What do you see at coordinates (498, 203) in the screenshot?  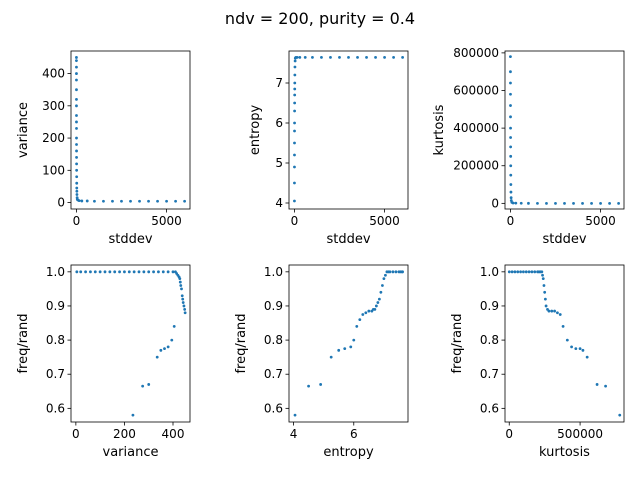 I see `y-tick: 0` at bounding box center [498, 203].